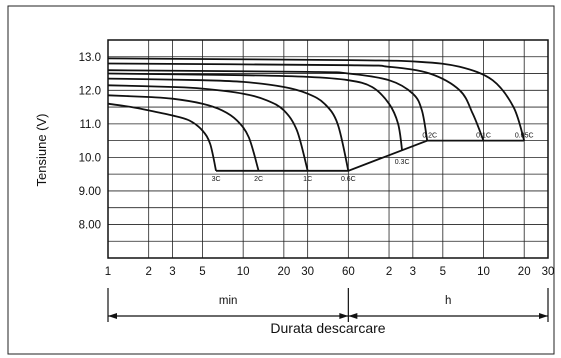 The height and width of the screenshot is (358, 561). Describe the element at coordinates (258, 179) in the screenshot. I see `curve-label: 2C` at that location.